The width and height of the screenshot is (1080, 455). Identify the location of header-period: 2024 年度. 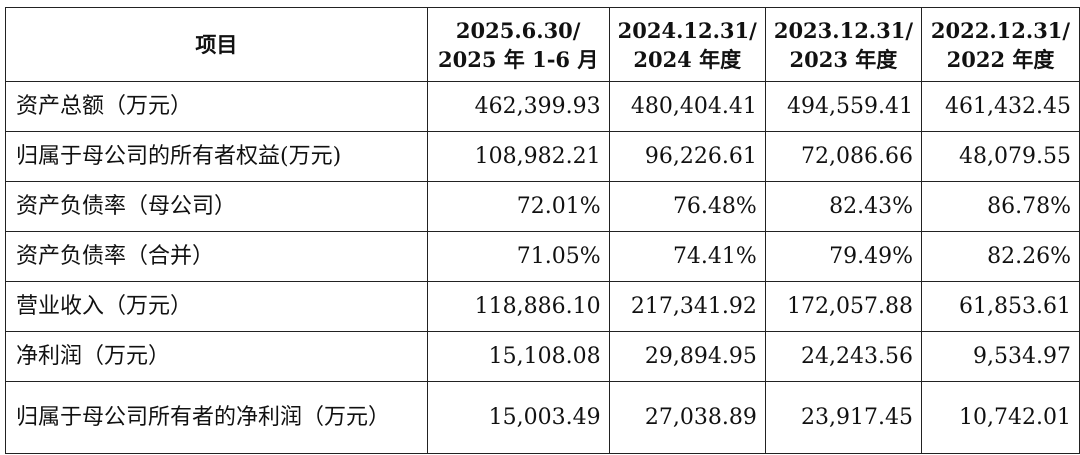
(687, 59).